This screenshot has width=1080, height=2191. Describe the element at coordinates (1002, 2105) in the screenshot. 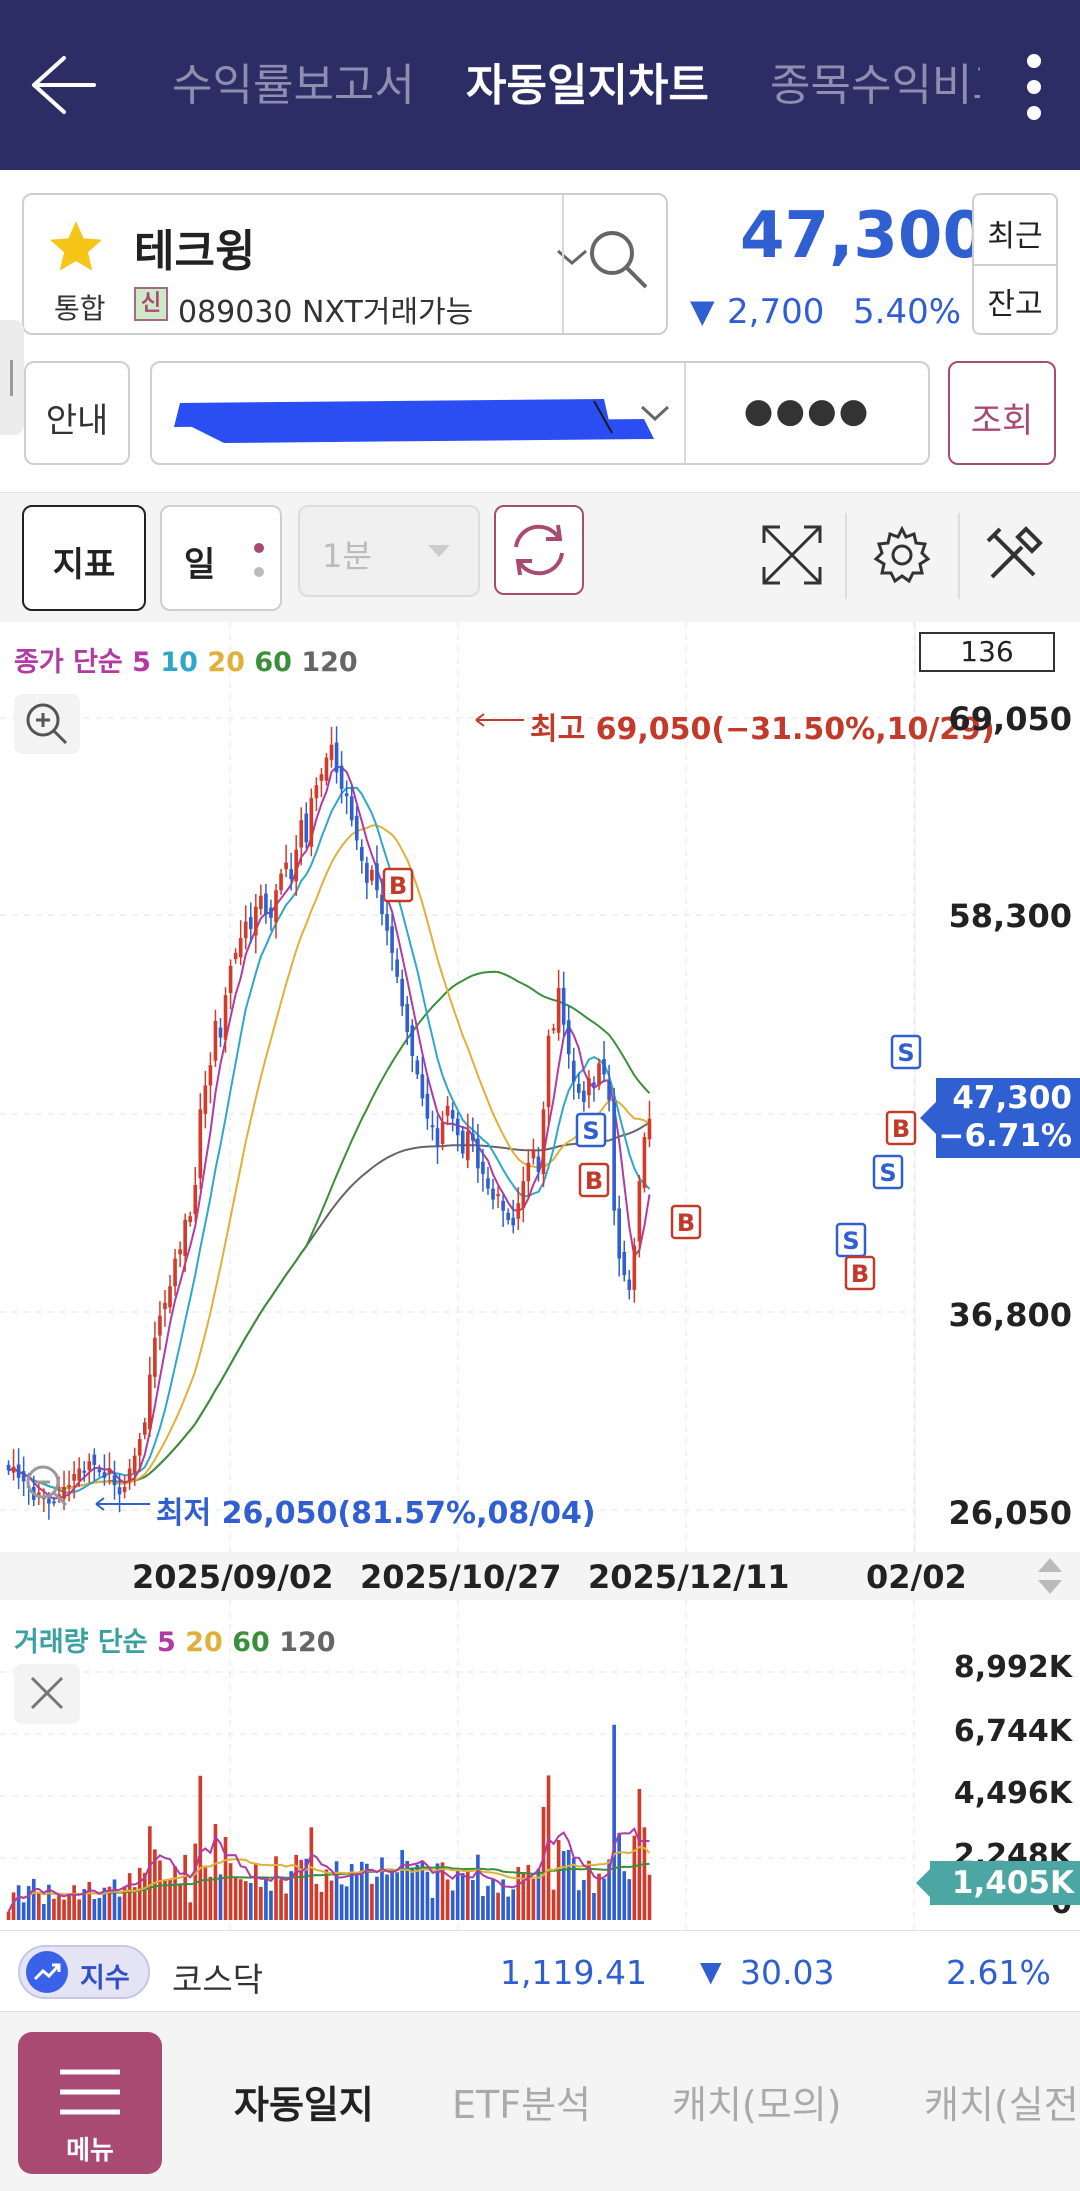

I see `nav-catch-real: 캐치(실전)` at that location.